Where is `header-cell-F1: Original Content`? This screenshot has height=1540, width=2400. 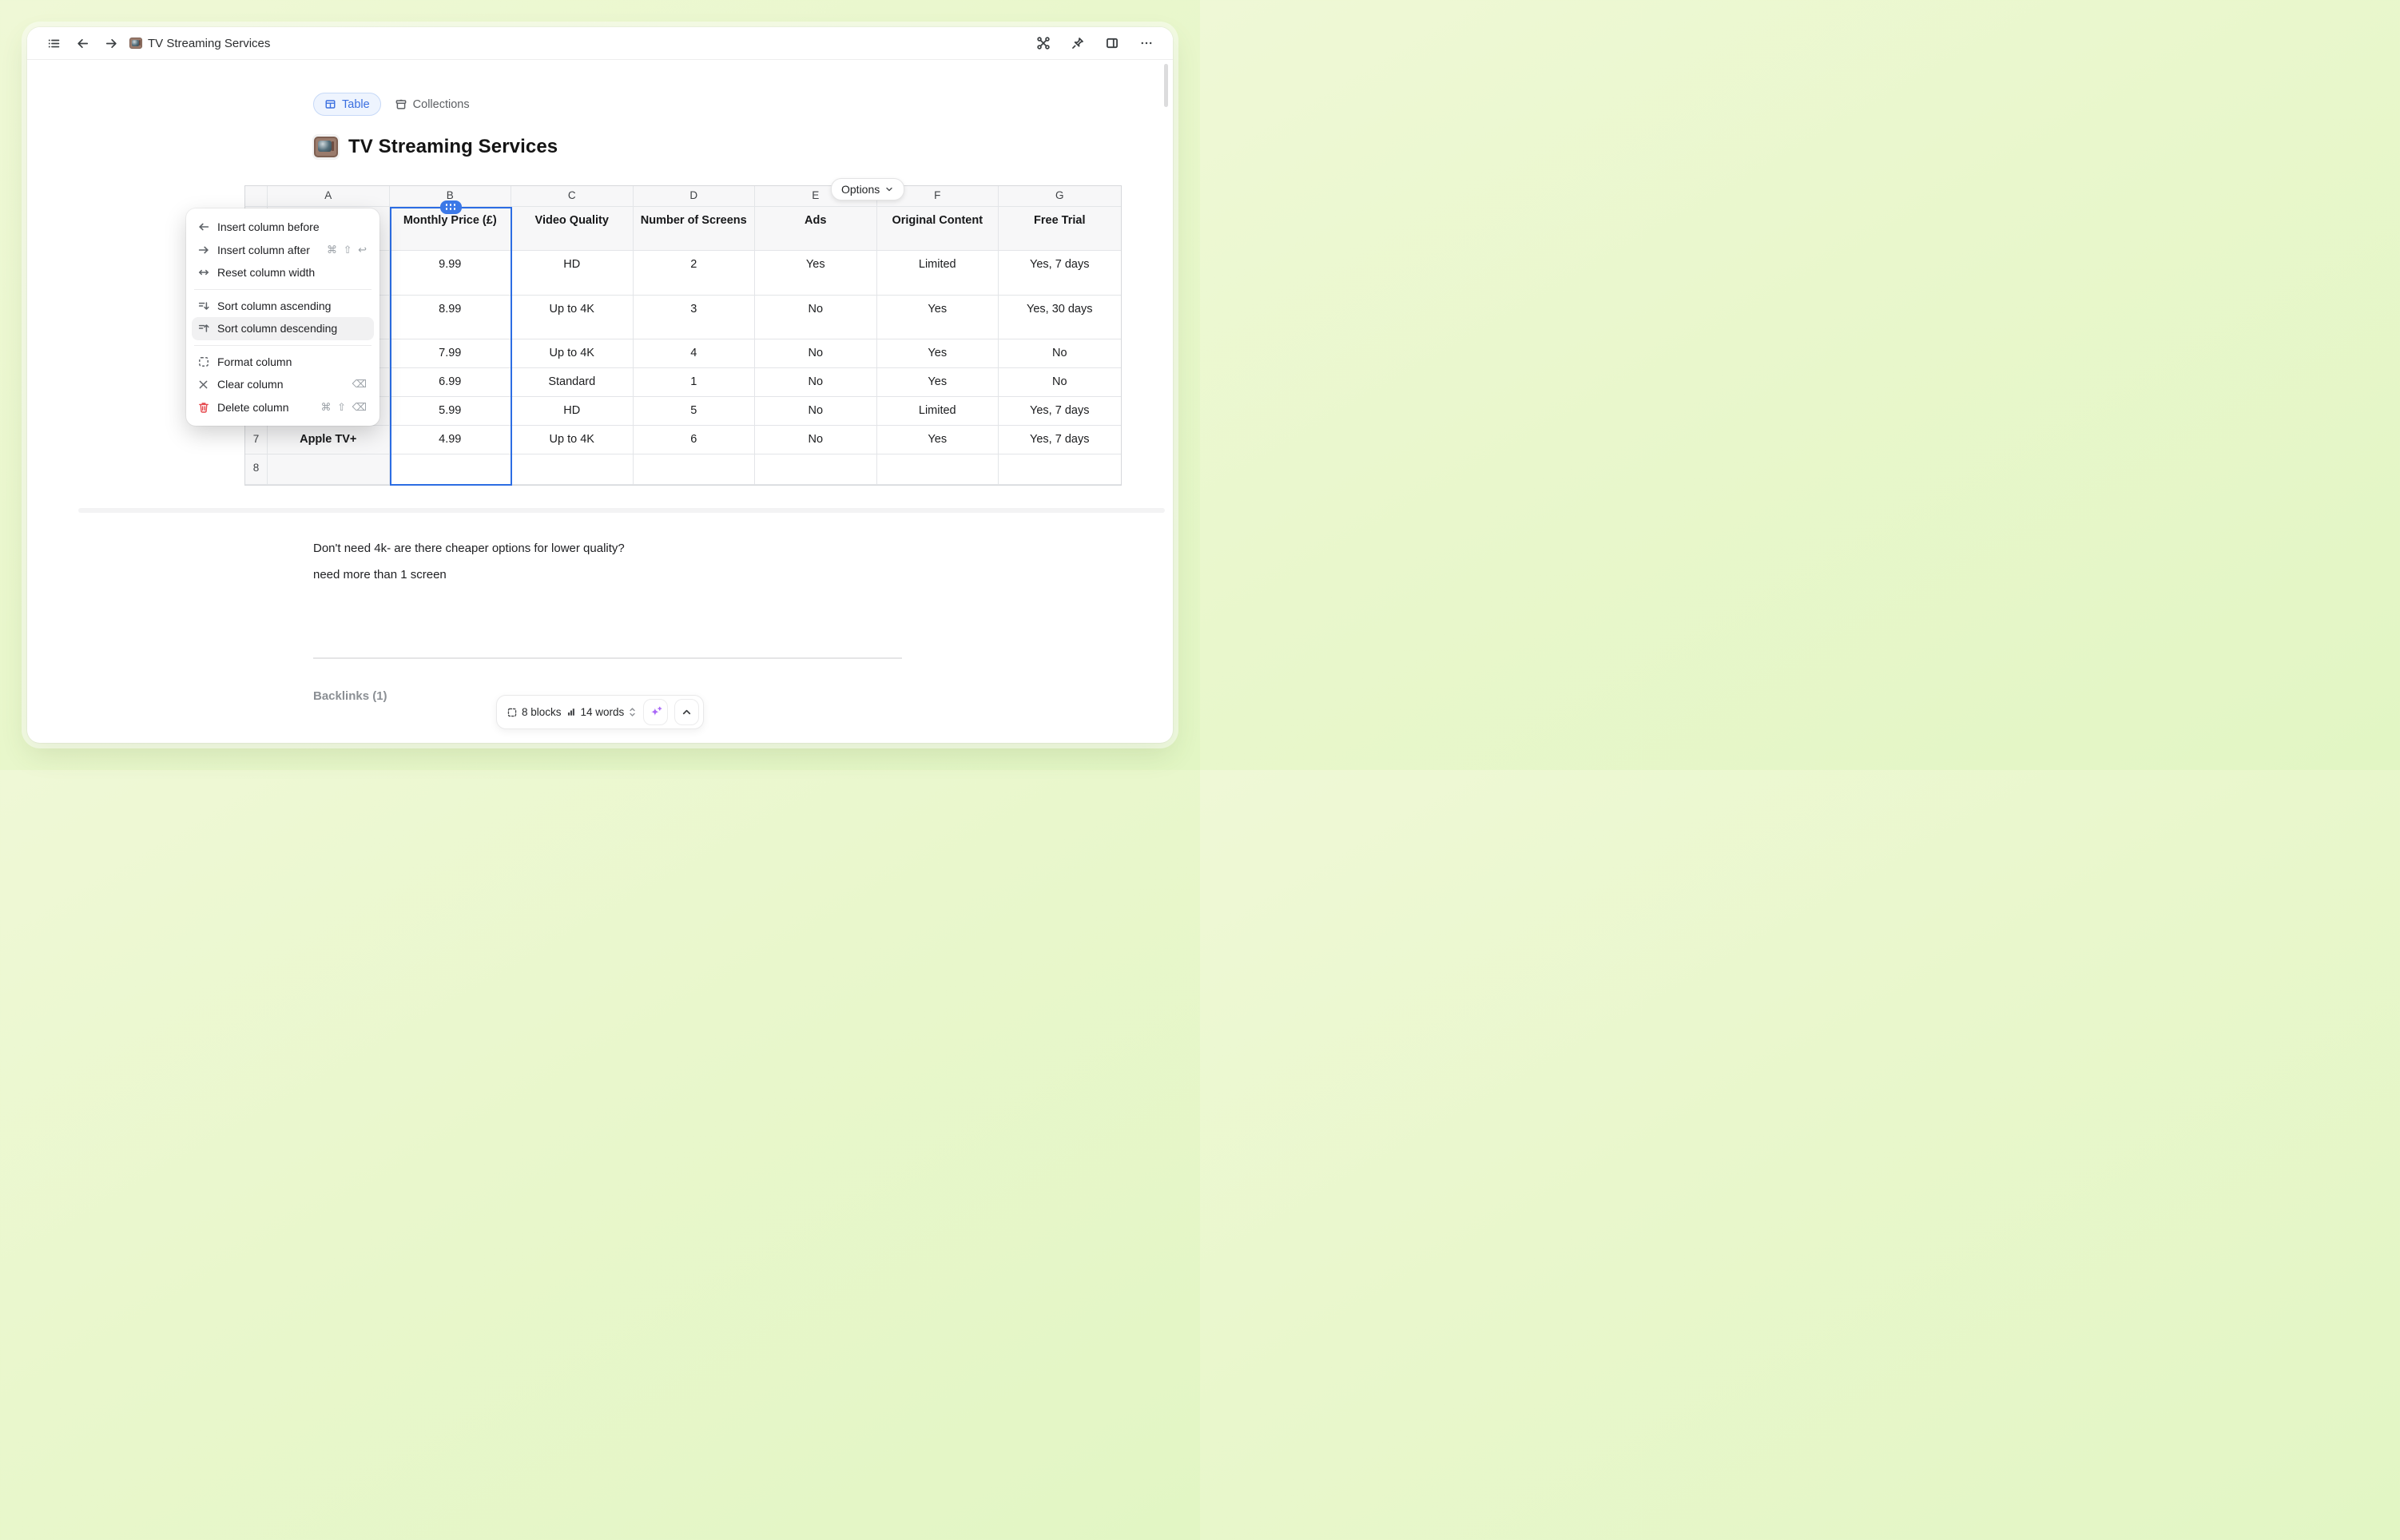 header-cell-F1: Original Content is located at coordinates (937, 229).